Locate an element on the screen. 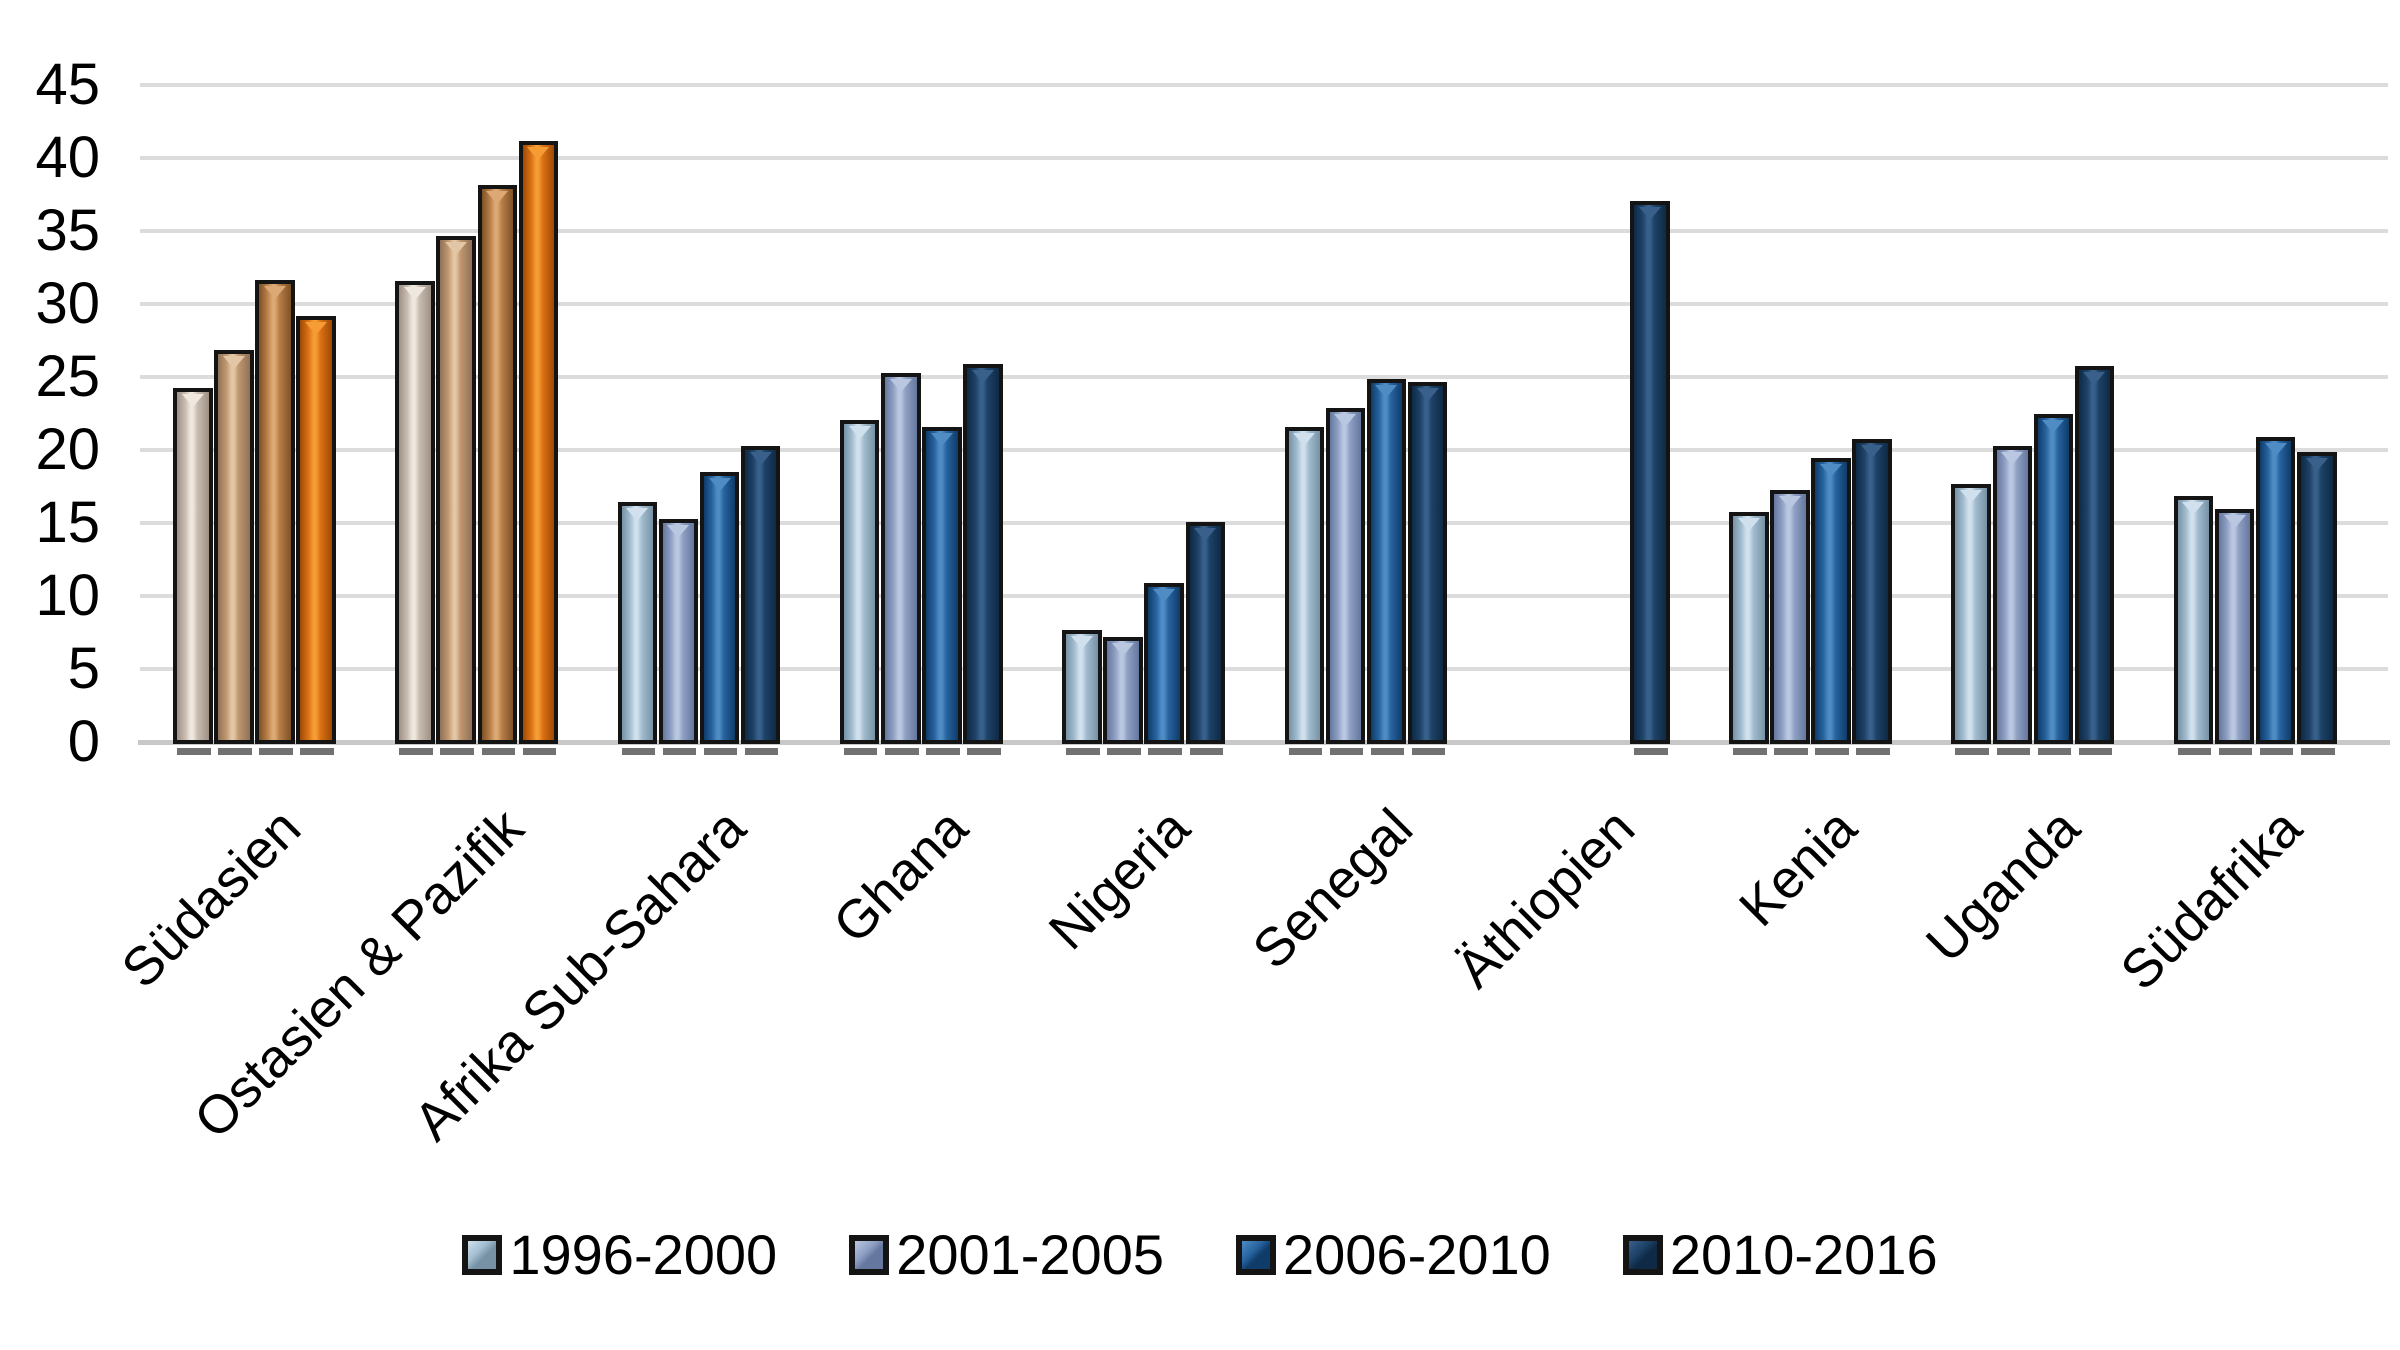 The image size is (2400, 1350). bar-Südasien-2010-2016 is located at coordinates (316, 530).